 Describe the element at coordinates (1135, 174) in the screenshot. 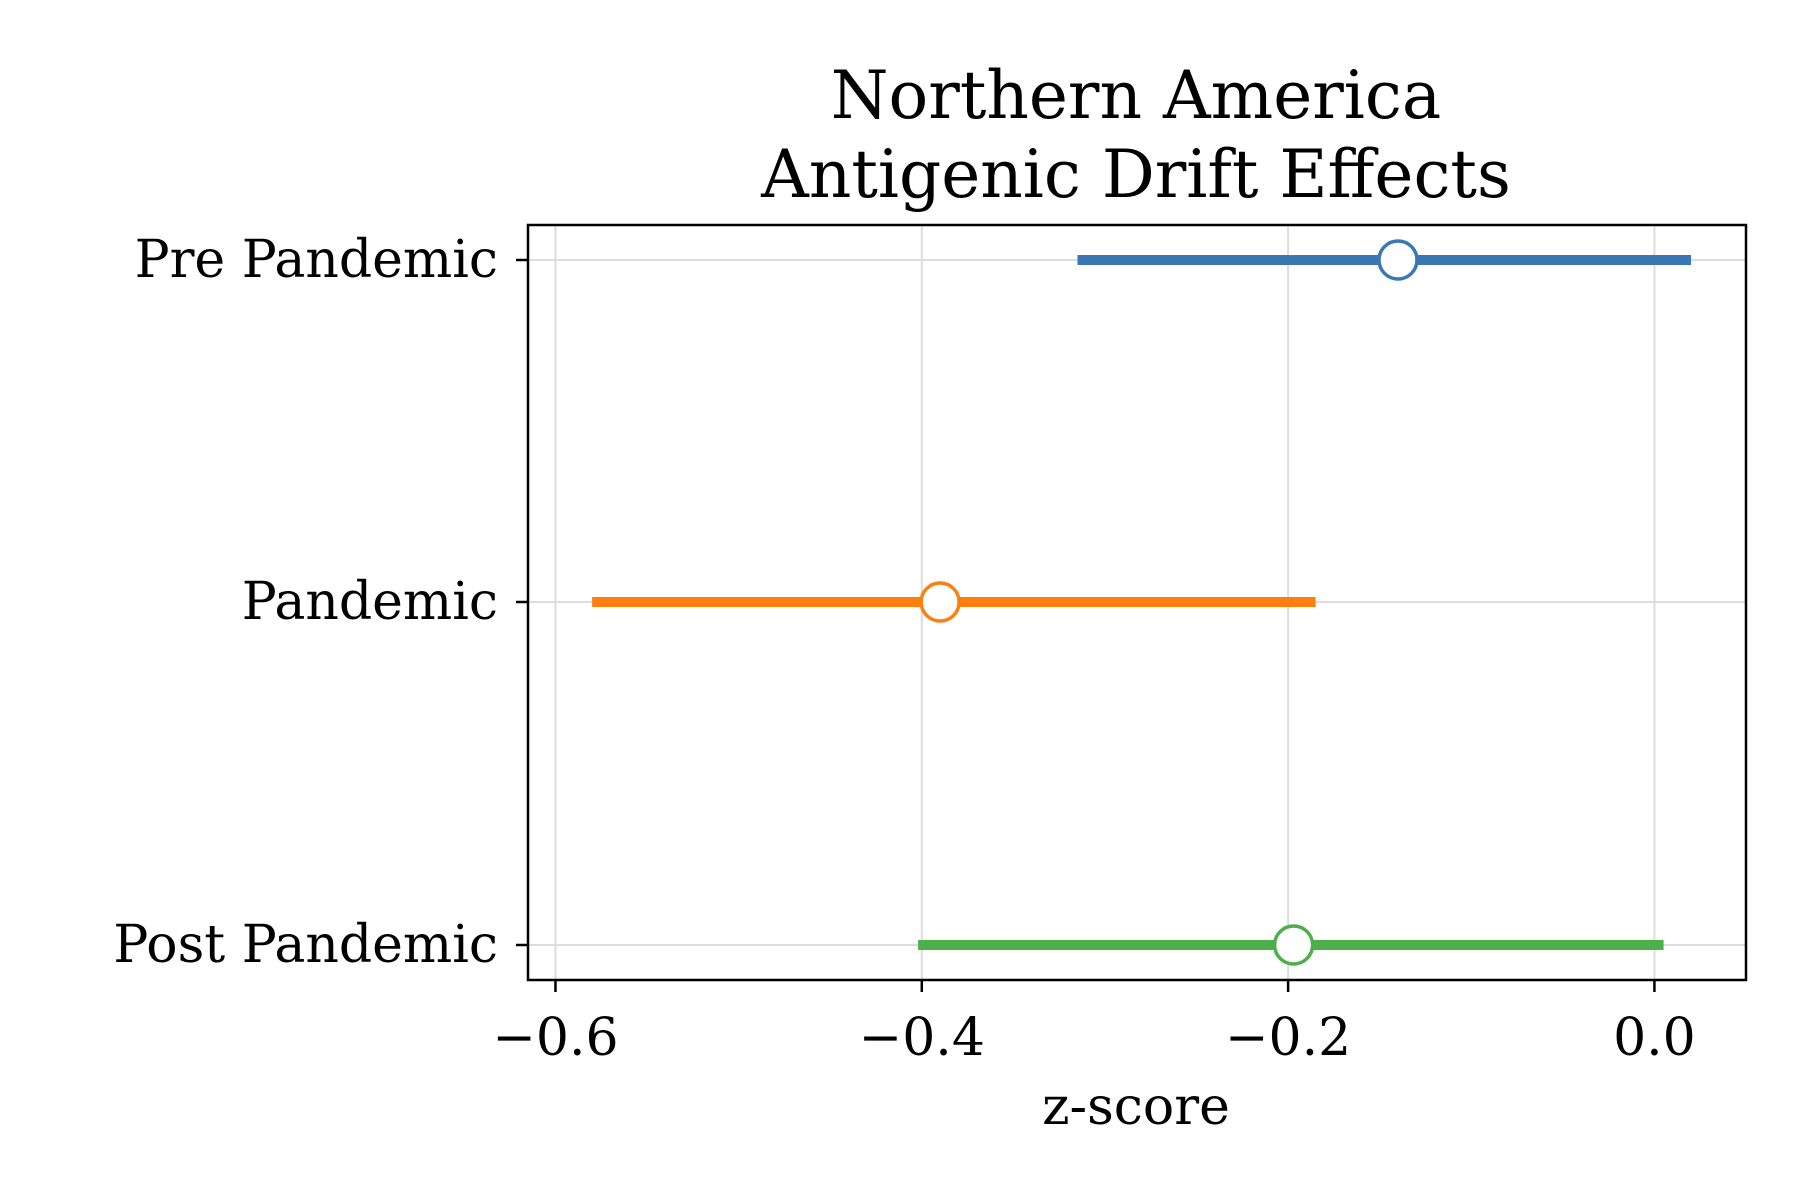

I see `chart-title-line-2: Antigenic Drift Effects` at that location.